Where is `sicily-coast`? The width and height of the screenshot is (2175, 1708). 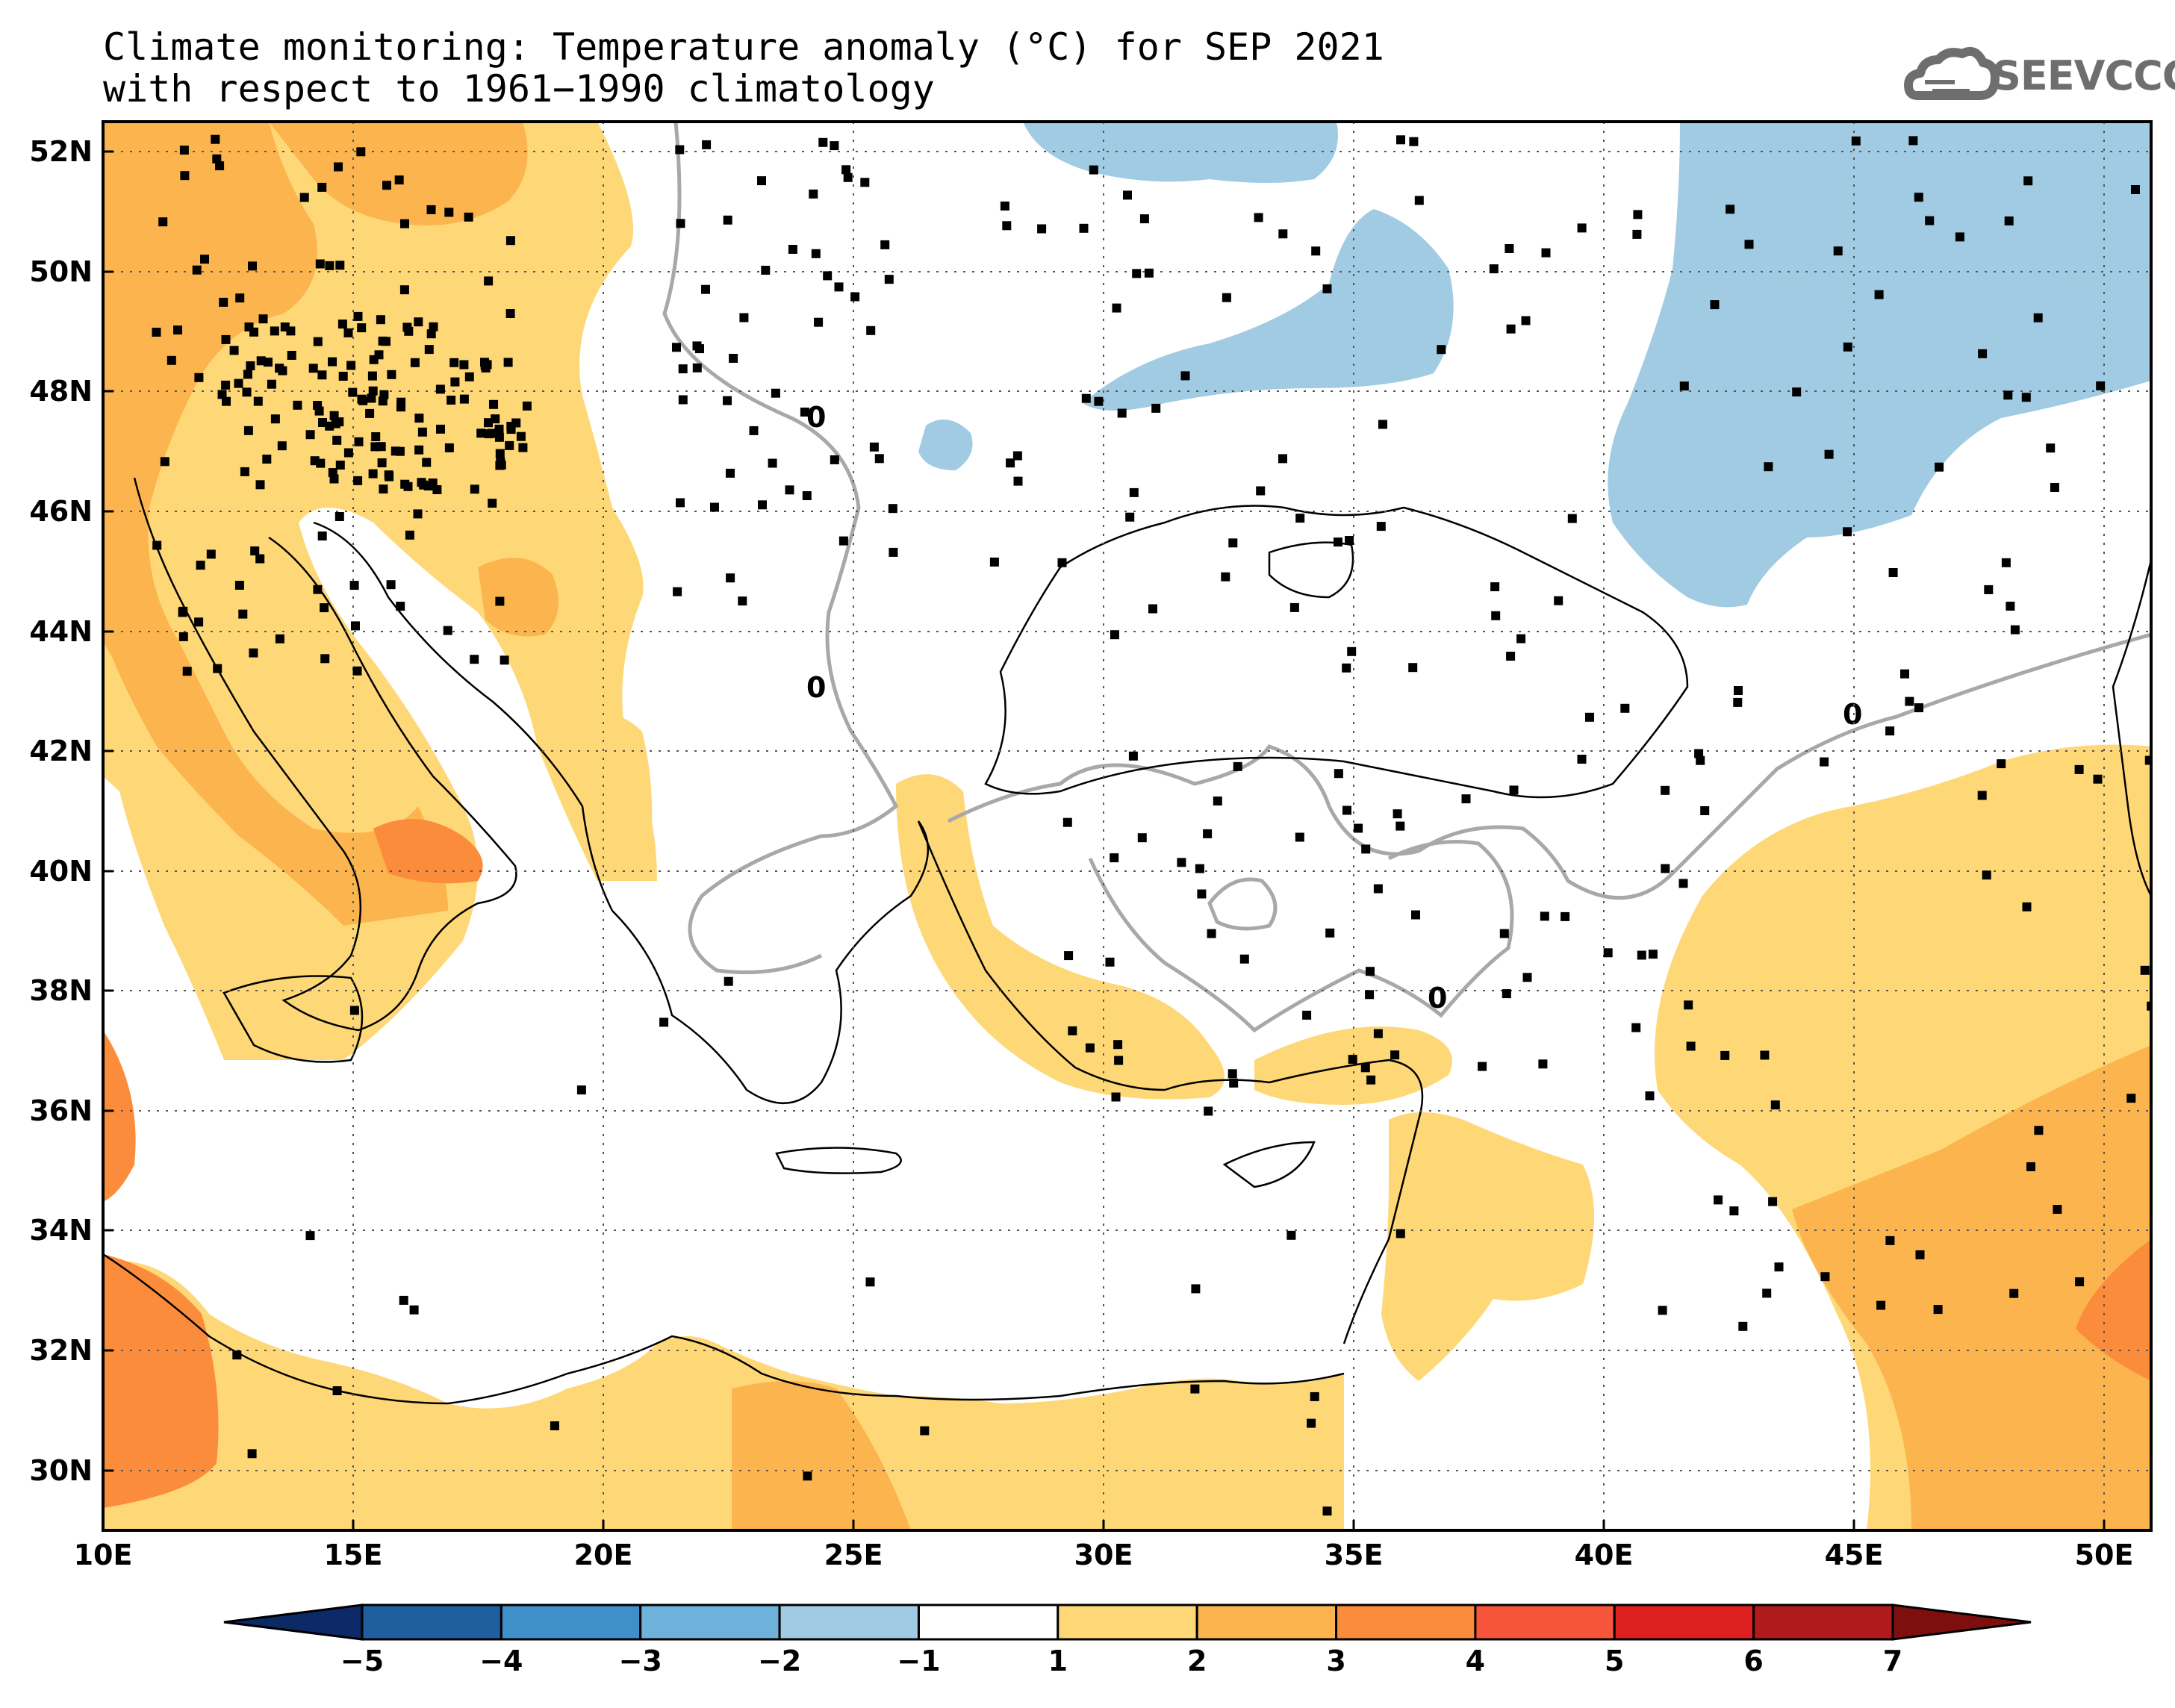
sicily-coast is located at coordinates (293, 1019).